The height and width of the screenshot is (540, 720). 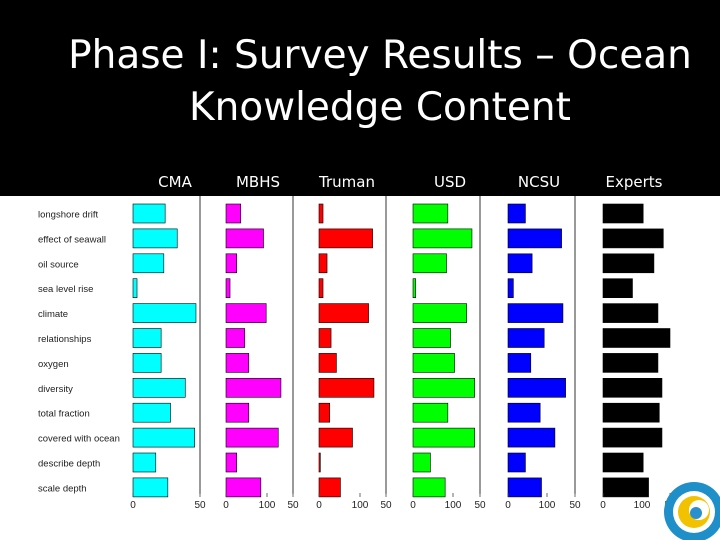 I want to click on category-label: oil source, so click(x=58, y=264).